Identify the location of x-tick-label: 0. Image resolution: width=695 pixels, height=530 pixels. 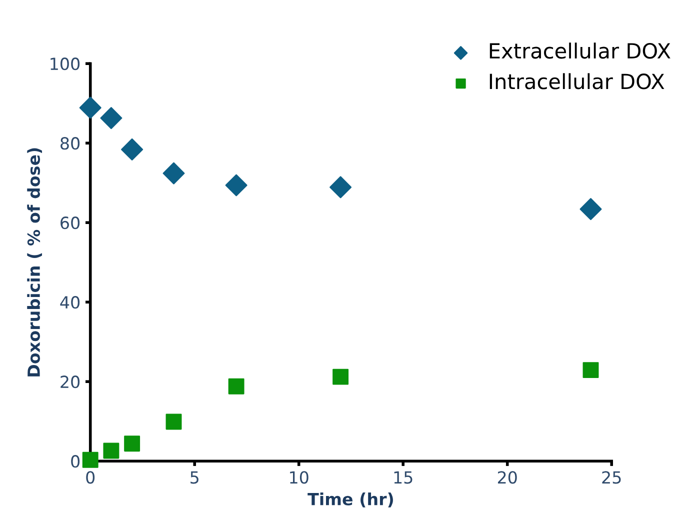
(90, 477).